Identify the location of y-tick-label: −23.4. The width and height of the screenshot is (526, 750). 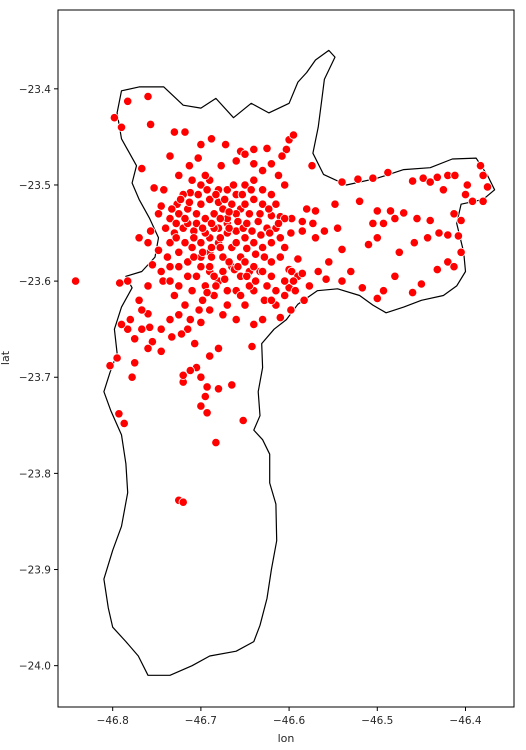
(35, 90).